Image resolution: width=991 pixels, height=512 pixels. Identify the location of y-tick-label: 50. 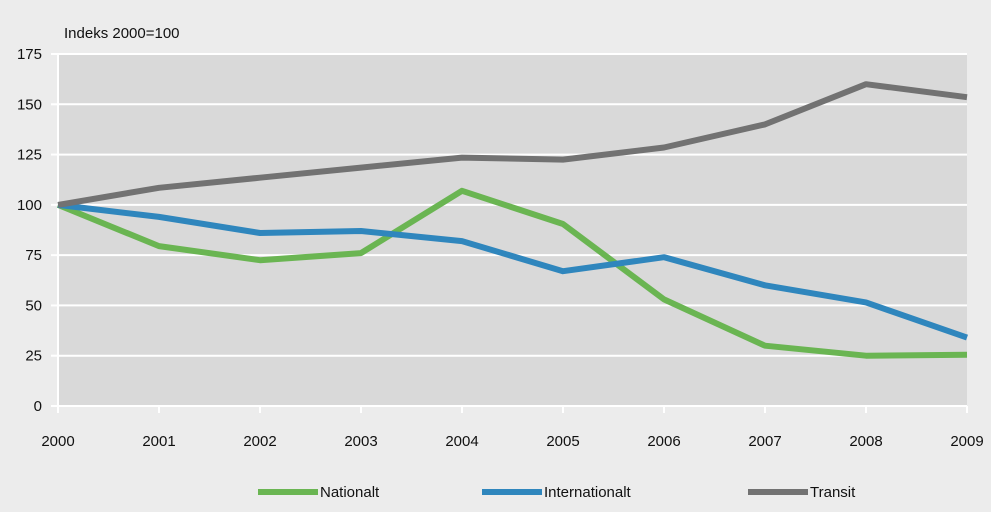
(33, 305).